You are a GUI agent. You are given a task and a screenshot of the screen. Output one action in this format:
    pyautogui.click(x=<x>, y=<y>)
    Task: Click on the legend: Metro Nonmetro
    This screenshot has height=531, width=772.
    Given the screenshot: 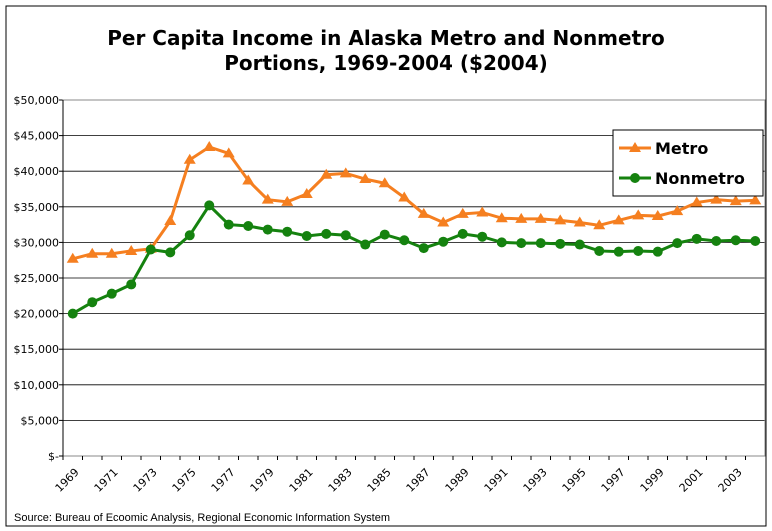 What is the action you would take?
    pyautogui.click(x=688, y=163)
    